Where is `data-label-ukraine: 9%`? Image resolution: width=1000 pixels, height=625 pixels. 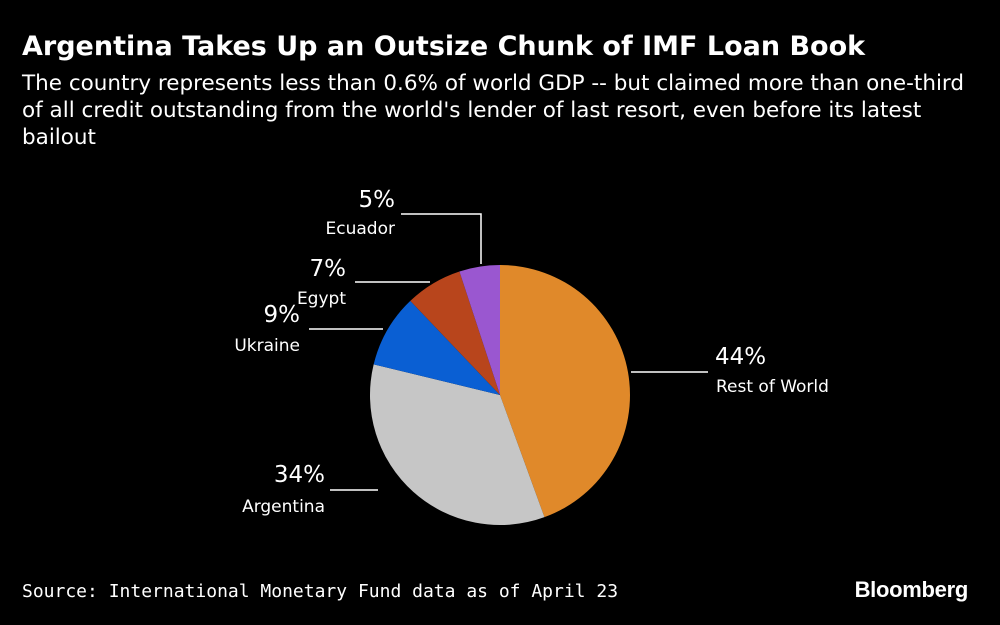
data-label-ukraine: 9% is located at coordinates (282, 315).